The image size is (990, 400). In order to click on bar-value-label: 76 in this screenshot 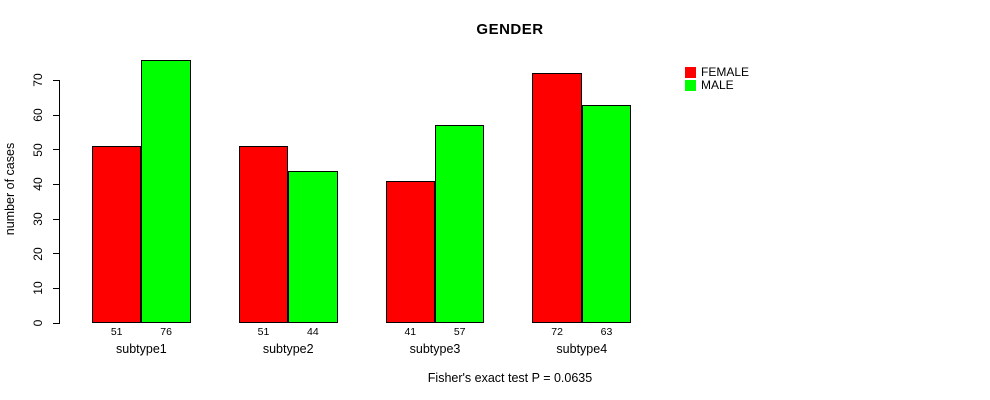, I will do `click(166, 332)`.